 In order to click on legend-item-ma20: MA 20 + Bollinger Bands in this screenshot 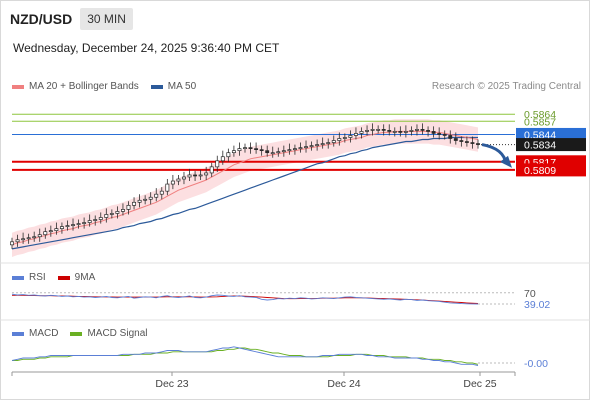, I will do `click(75, 86)`.